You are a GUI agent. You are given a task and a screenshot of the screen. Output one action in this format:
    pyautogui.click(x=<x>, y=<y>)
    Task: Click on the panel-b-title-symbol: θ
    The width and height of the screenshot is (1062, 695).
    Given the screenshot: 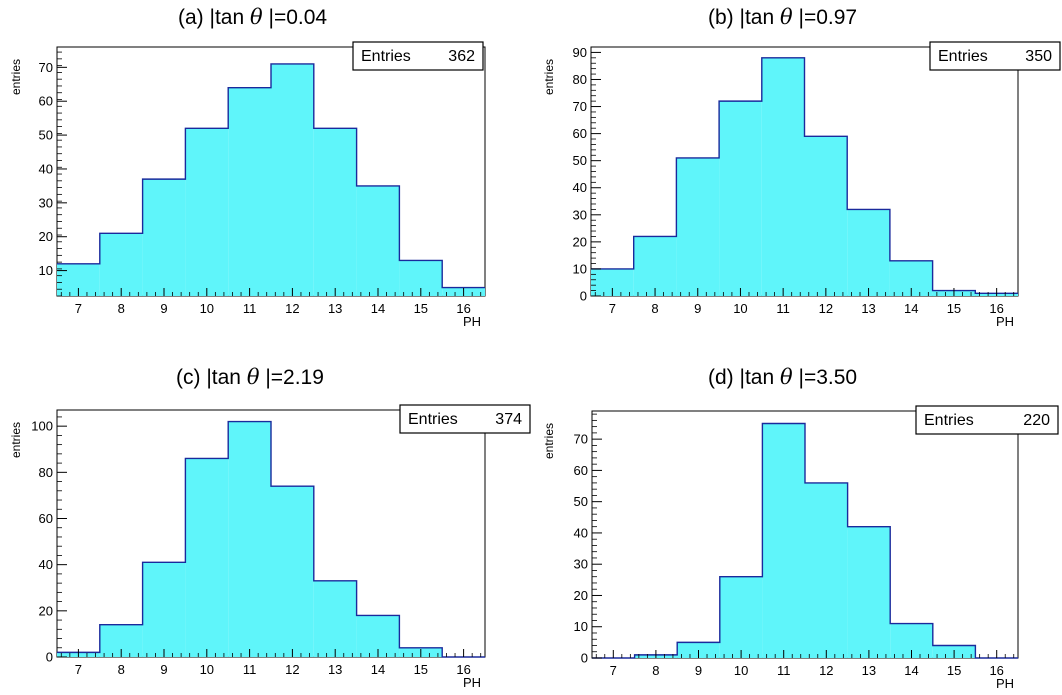 What is the action you would take?
    pyautogui.click(x=786, y=17)
    